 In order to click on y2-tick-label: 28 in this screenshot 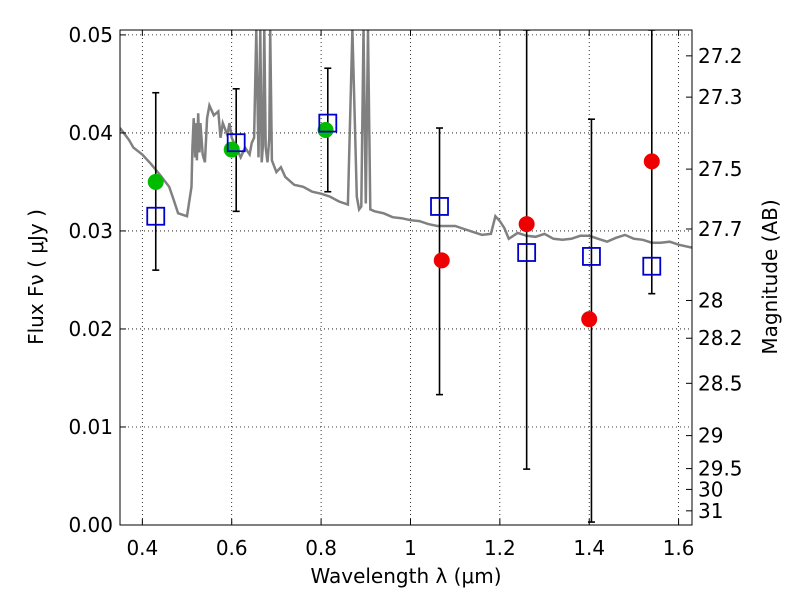, I will do `click(710, 300)`.